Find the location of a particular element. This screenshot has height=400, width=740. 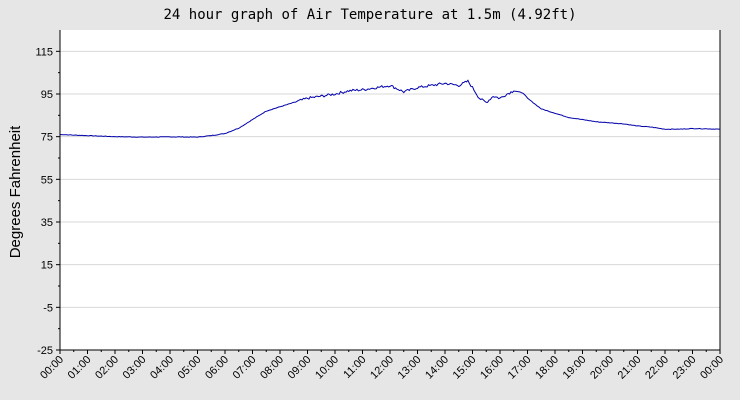

series-layer is located at coordinates (390, 108).